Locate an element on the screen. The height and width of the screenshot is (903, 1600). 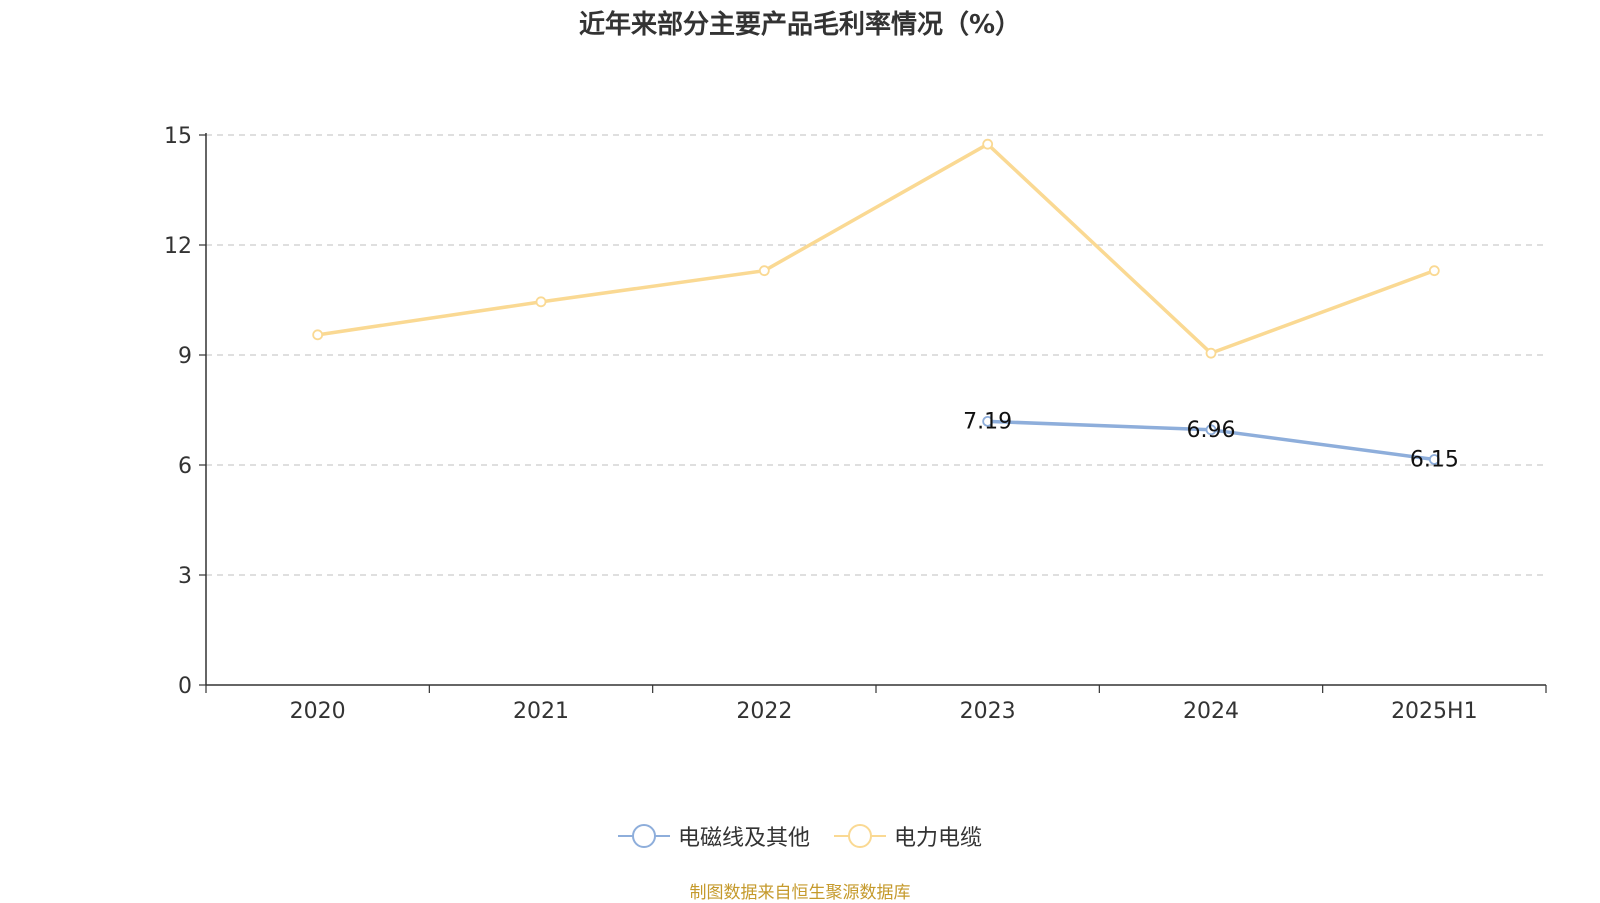
x-tick-label: 2023 is located at coordinates (988, 711).